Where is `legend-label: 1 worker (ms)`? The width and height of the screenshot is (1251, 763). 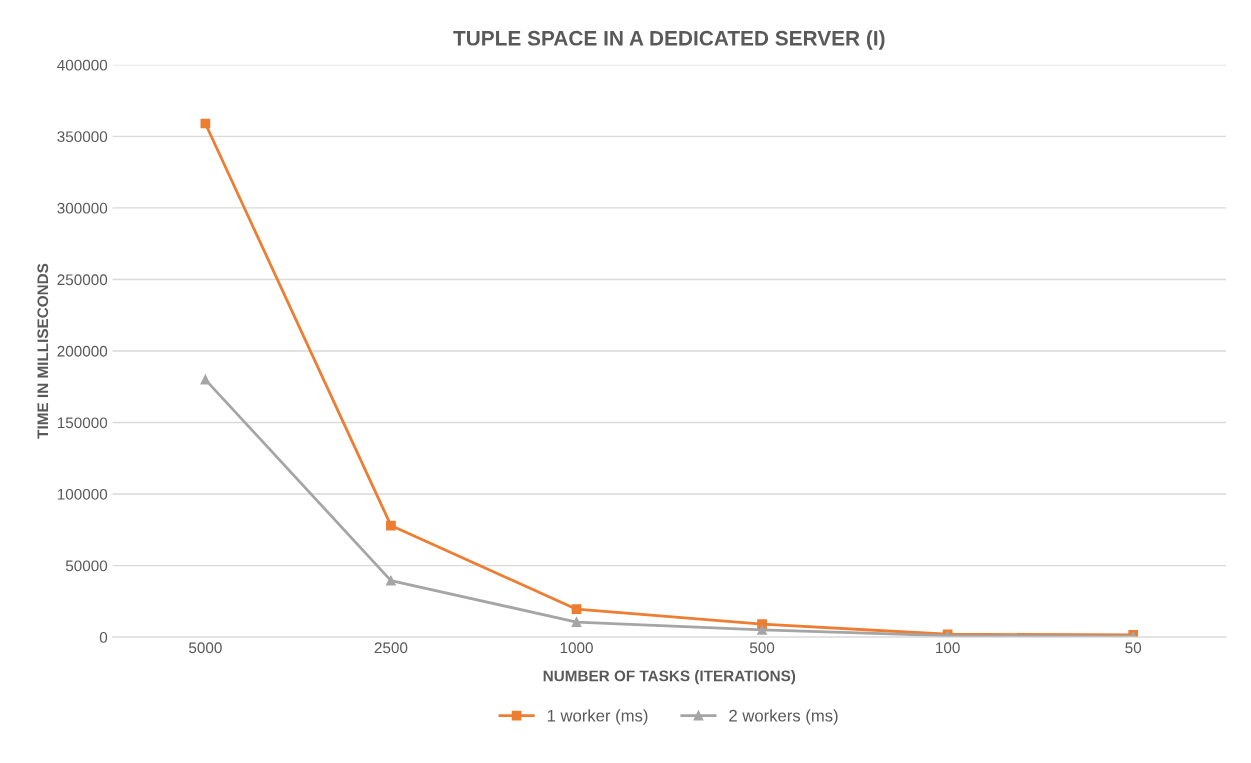
legend-label: 1 worker (ms) is located at coordinates (597, 717).